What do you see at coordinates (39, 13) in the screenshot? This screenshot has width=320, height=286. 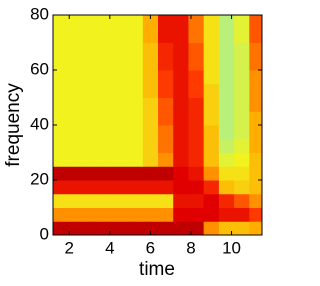 I see `y-tick-label: 80` at bounding box center [39, 13].